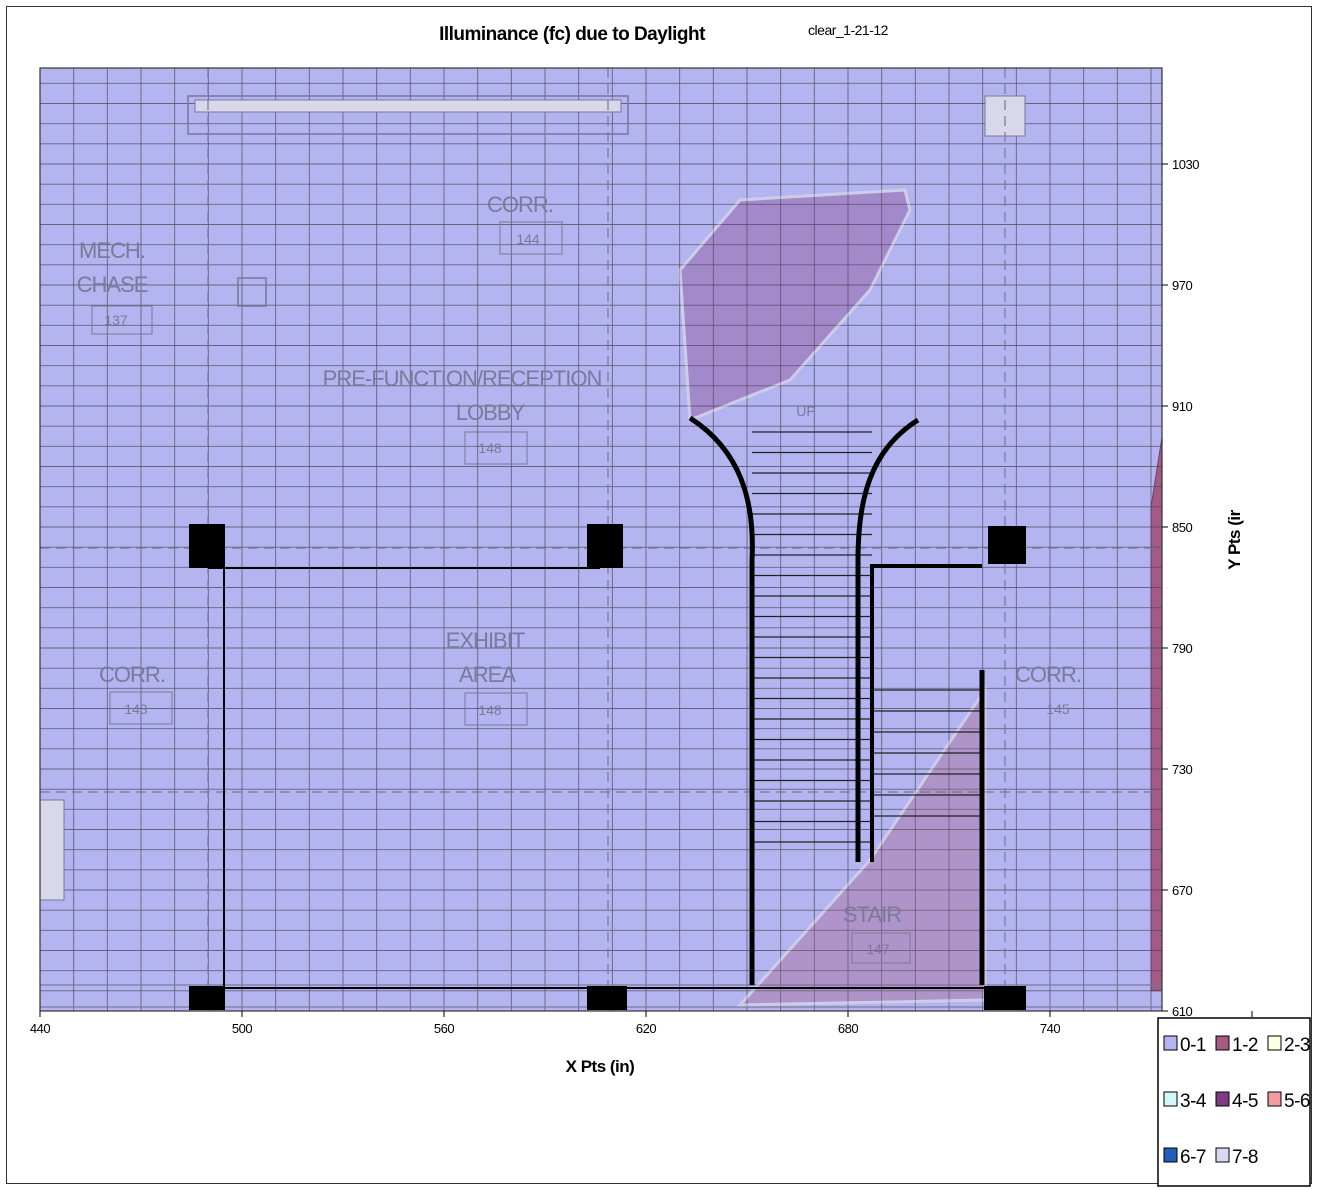  Describe the element at coordinates (444, 1028) in the screenshot. I see `x-tick-label: 560` at that location.